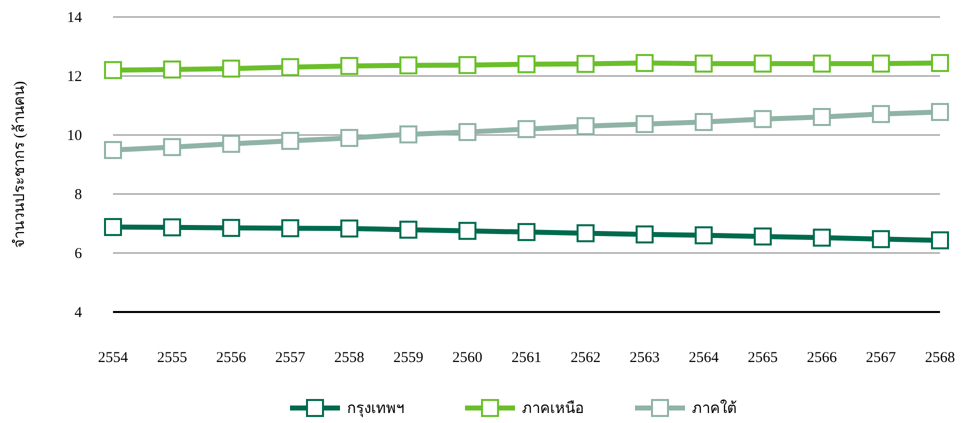  What do you see at coordinates (881, 358) in the screenshot?
I see `x-tick-label: 2567` at bounding box center [881, 358].